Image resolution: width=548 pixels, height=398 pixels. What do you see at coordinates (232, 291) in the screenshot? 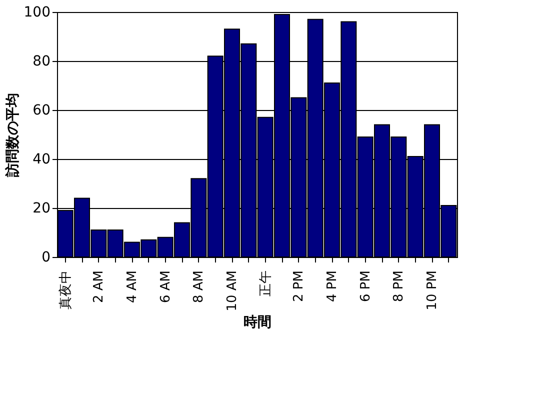
I see `x-tick-label: 10 AM` at bounding box center [232, 291].